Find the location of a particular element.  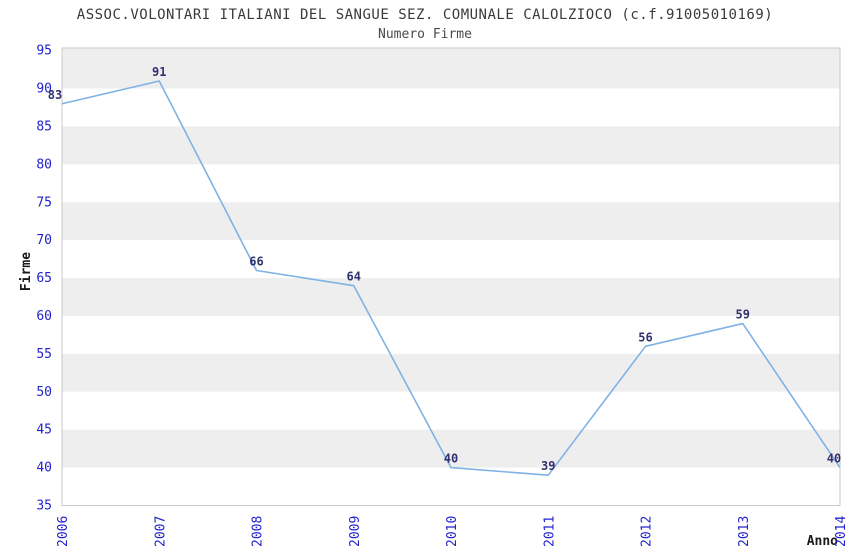

point-label: 56 is located at coordinates (645, 337).